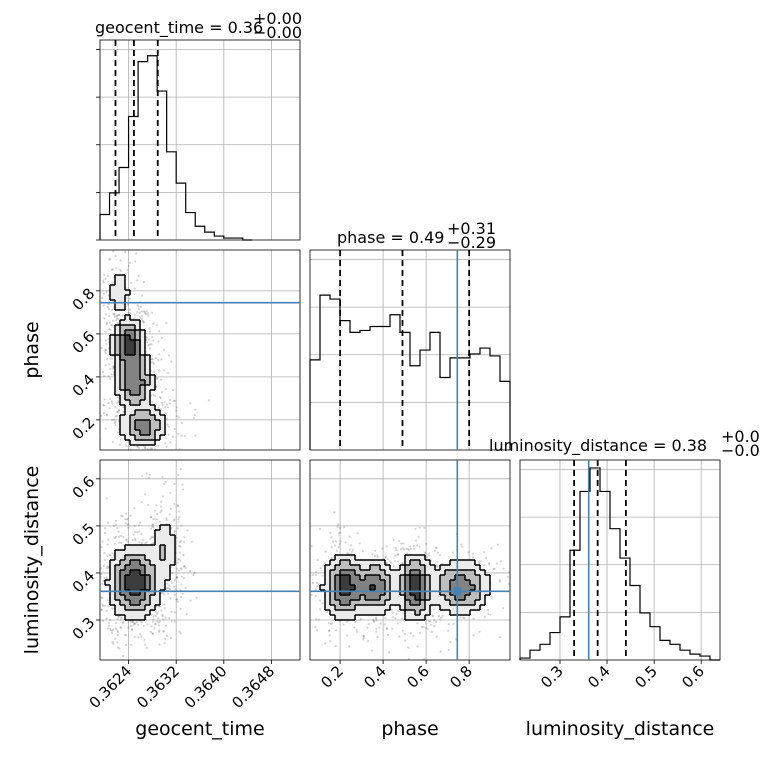 This screenshot has height=760, width=760. I want to click on title-luminosity-distance: luminosity_distance = 0.38, so click(598, 446).